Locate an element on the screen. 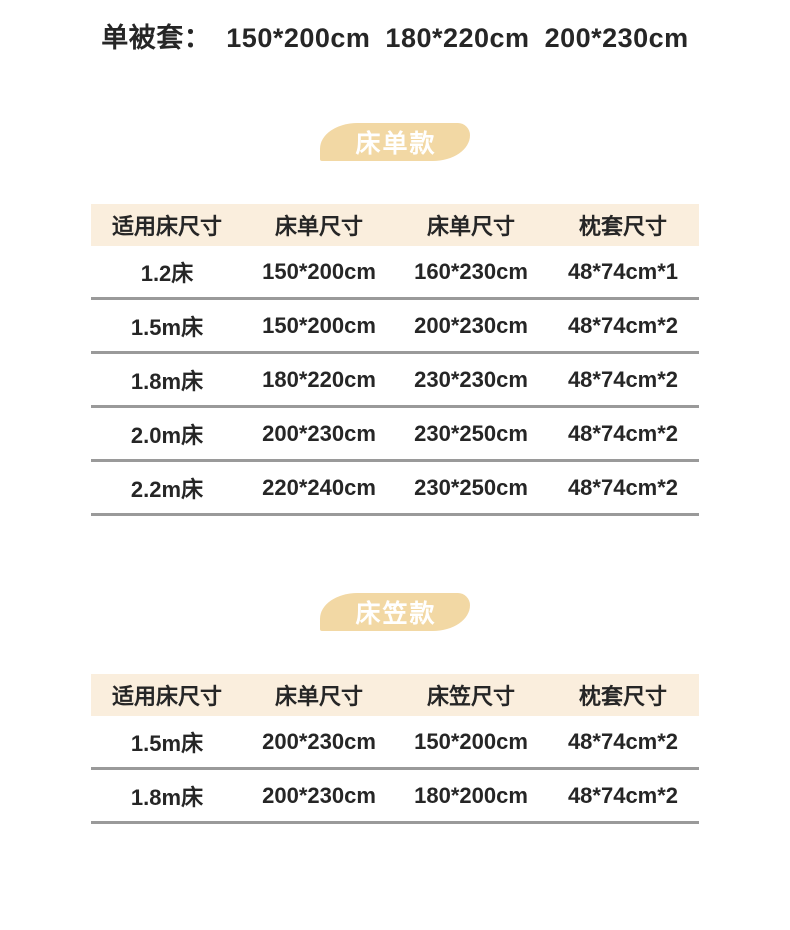 The image size is (790, 930). page-title: 单被套： 150*200cm 180*220cm 200*230cm is located at coordinates (395, 38).